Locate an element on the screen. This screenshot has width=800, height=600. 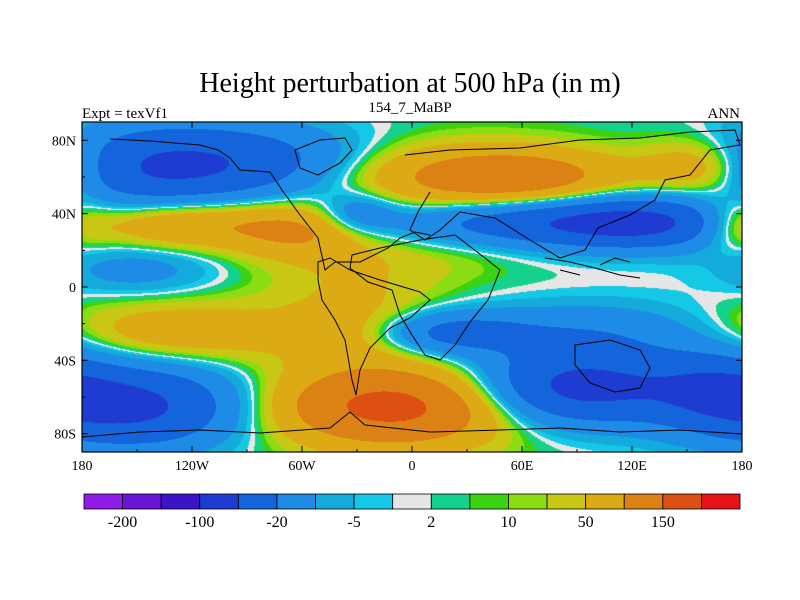
y-tick-label: 80N is located at coordinates (64, 141).